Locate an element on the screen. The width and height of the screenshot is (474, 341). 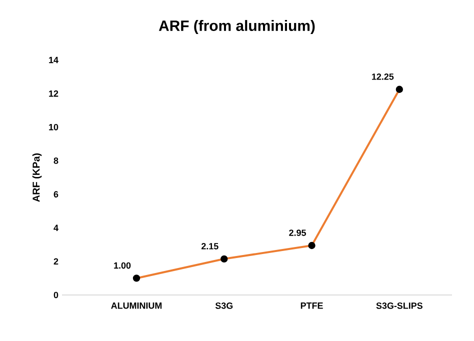
y-tick-label: 6 is located at coordinates (56, 194).